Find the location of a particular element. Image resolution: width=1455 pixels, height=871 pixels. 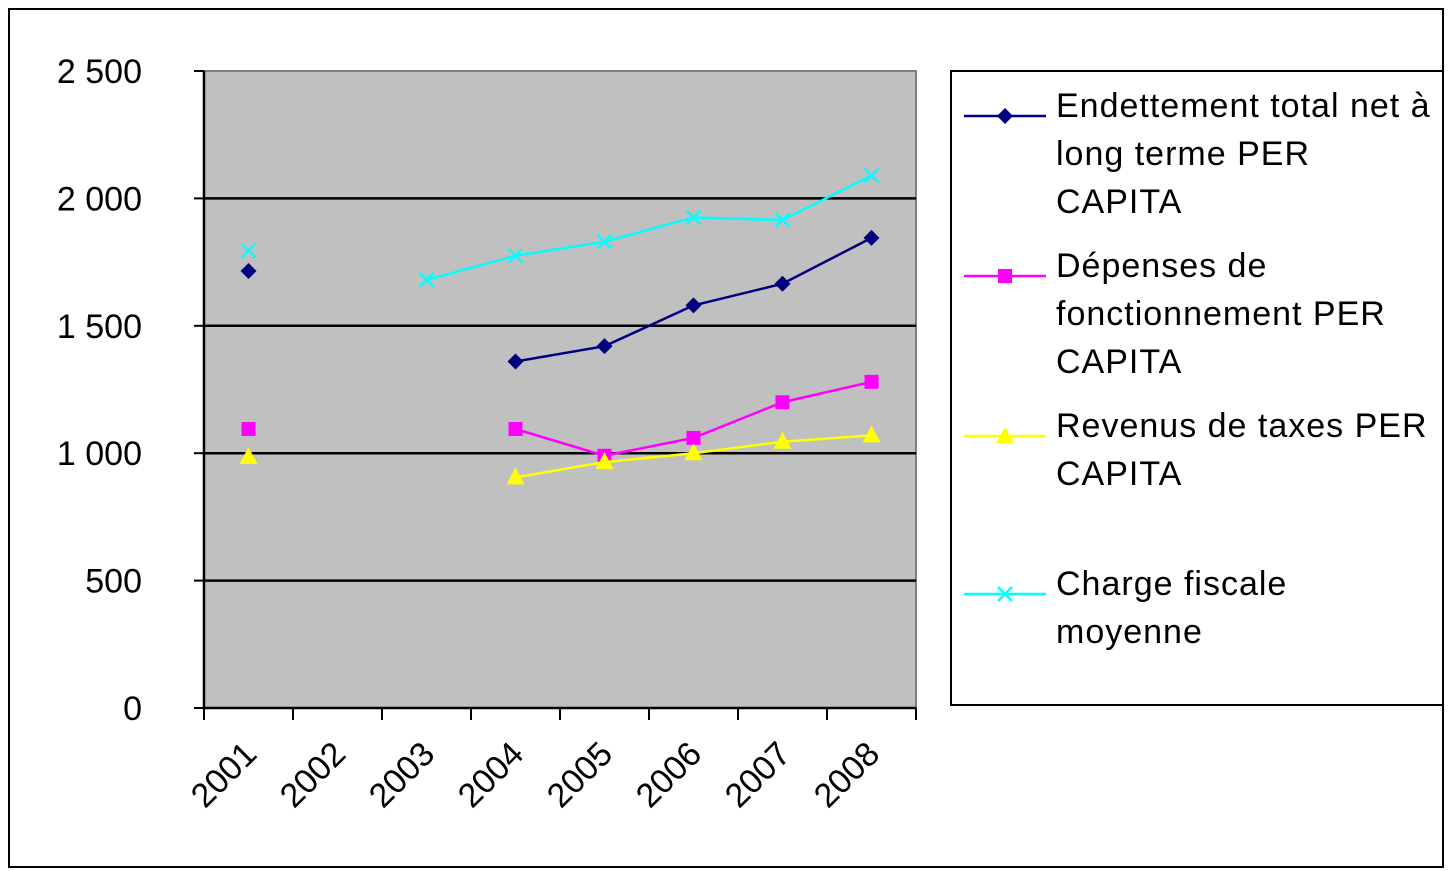

y-tick-label: 0 is located at coordinates (132, 709).